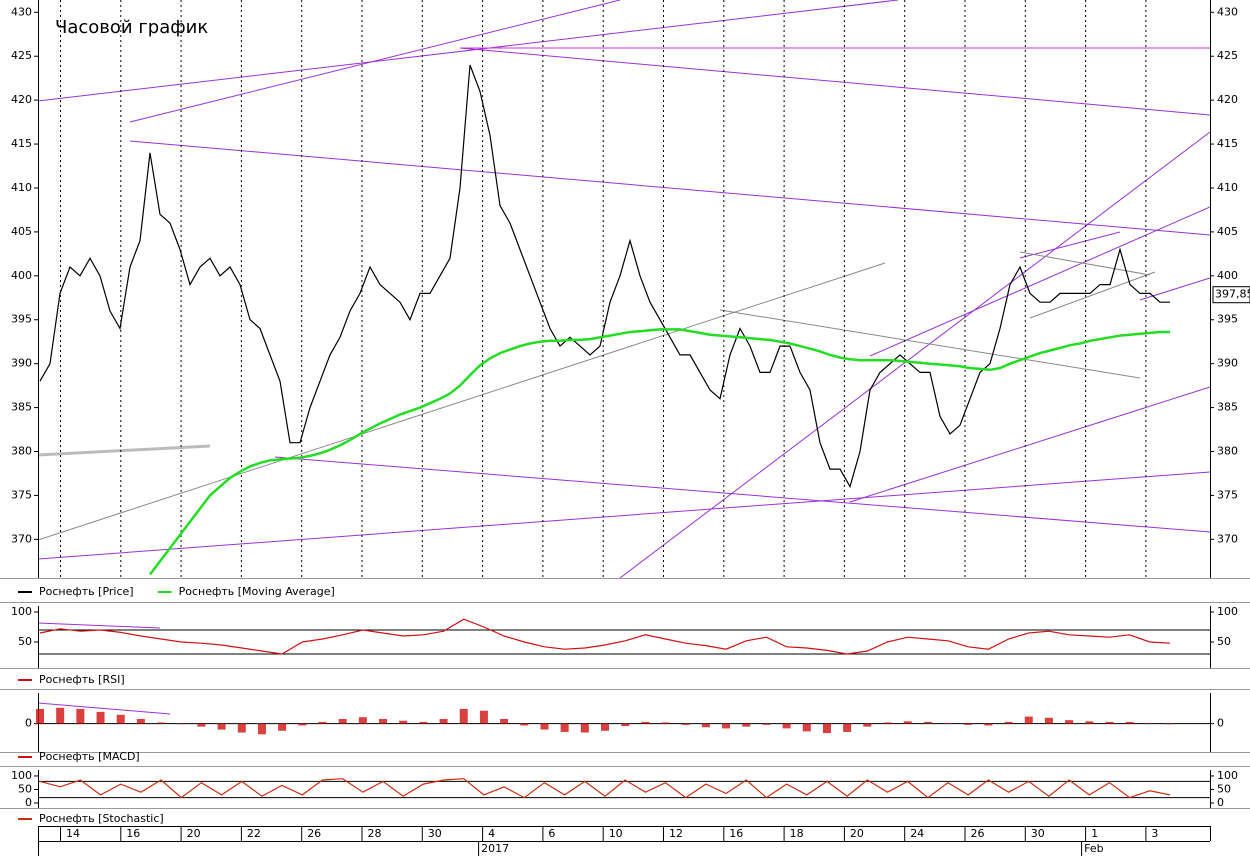  Describe the element at coordinates (797, 833) in the screenshot. I see `x-tick-label: 18` at that location.